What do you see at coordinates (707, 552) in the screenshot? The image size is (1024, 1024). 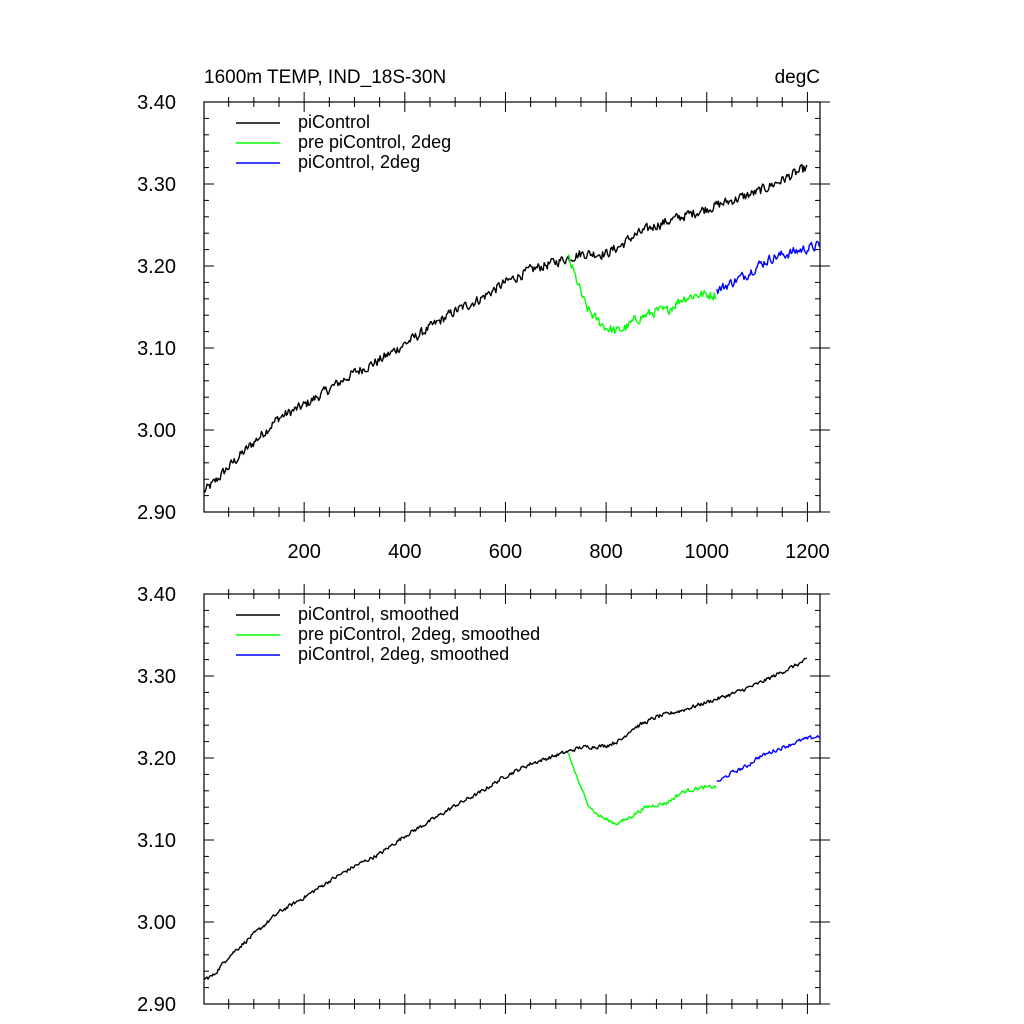 I see `x-tick-label: 1000` at bounding box center [707, 552].